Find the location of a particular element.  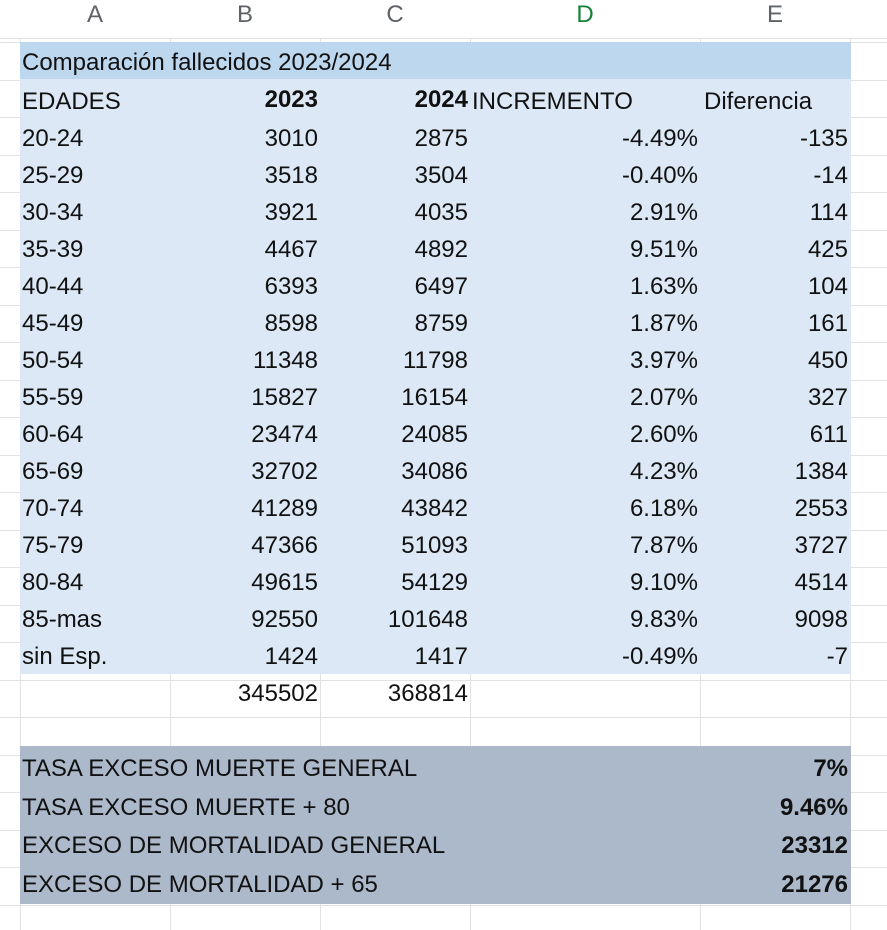

cell-2023: 49615 is located at coordinates (284, 582).